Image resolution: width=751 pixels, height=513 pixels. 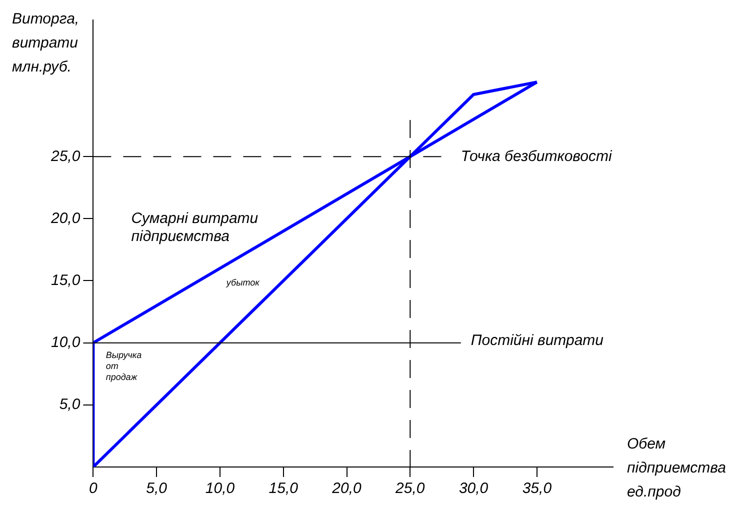 I want to click on x-tick-label: 30,0, so click(x=473, y=489).